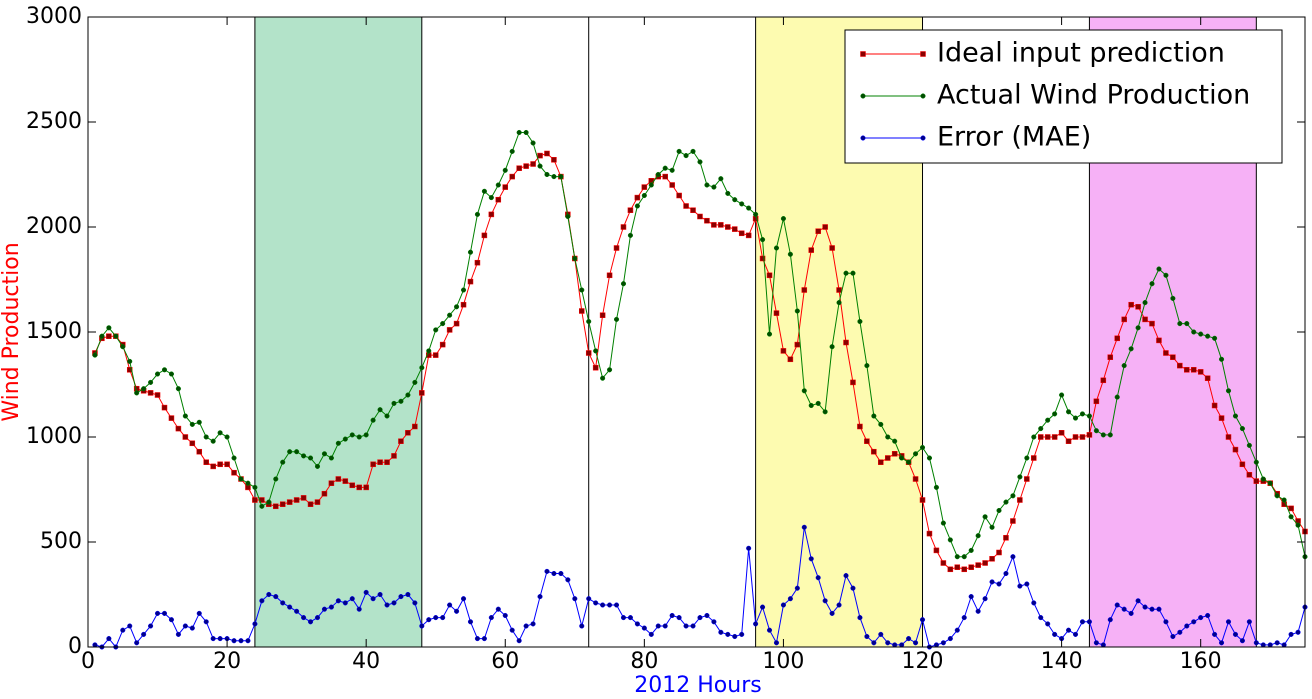 The width and height of the screenshot is (1312, 699). I want to click on x-tick-label: 160, so click(1201, 661).